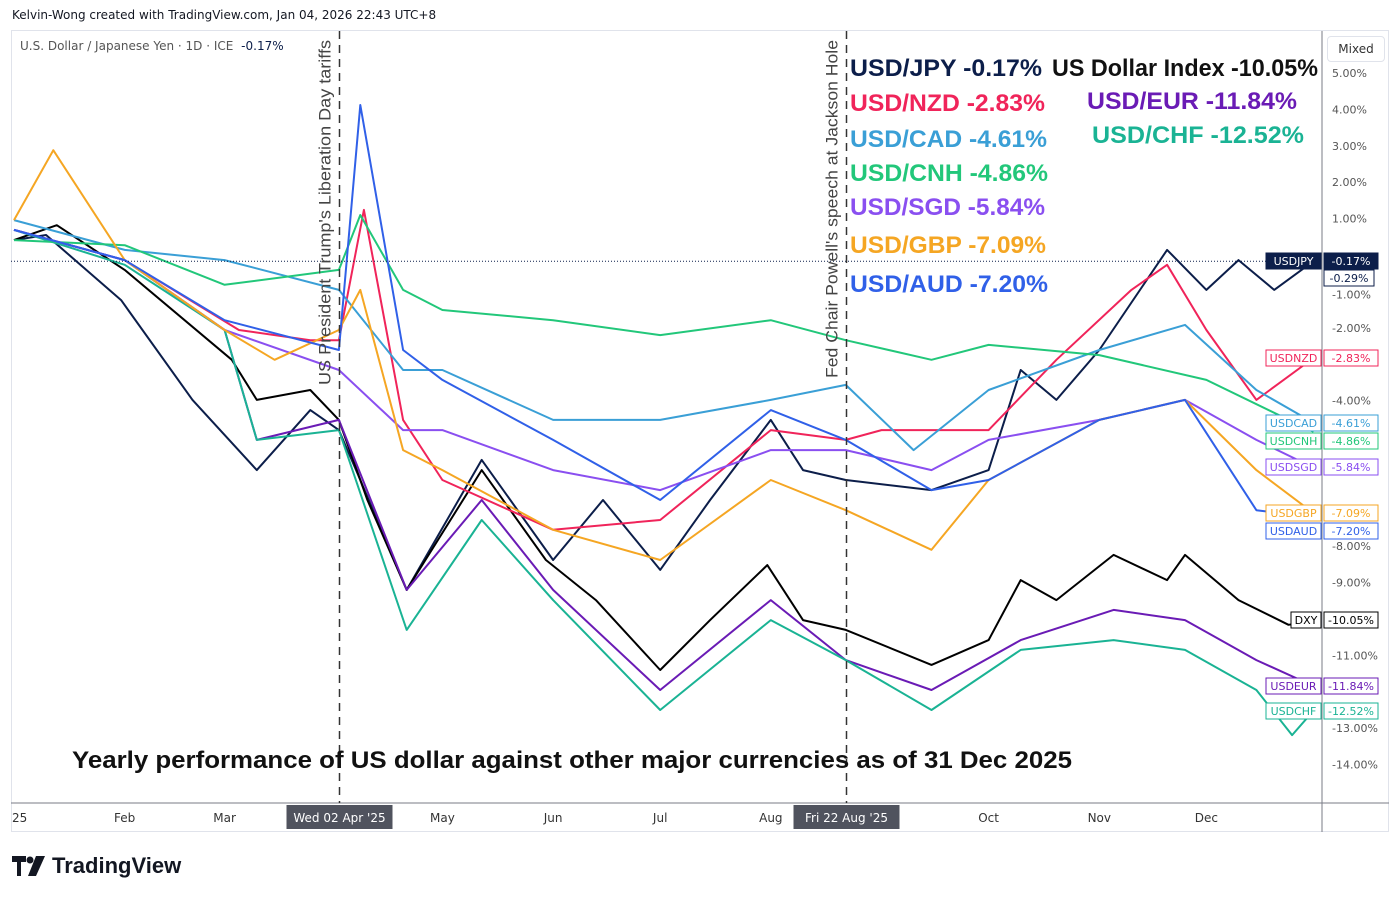 This screenshot has width=1400, height=899. Describe the element at coordinates (1351, 686) in the screenshot. I see `price-tag-value: -11.84%` at that location.